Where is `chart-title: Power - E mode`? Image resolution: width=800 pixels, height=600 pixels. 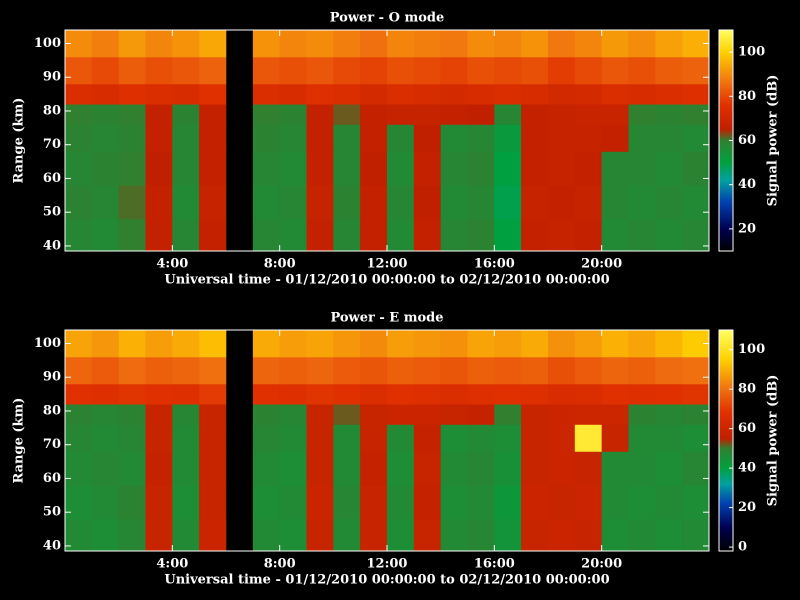 chart-title: Power - E mode is located at coordinates (386, 318).